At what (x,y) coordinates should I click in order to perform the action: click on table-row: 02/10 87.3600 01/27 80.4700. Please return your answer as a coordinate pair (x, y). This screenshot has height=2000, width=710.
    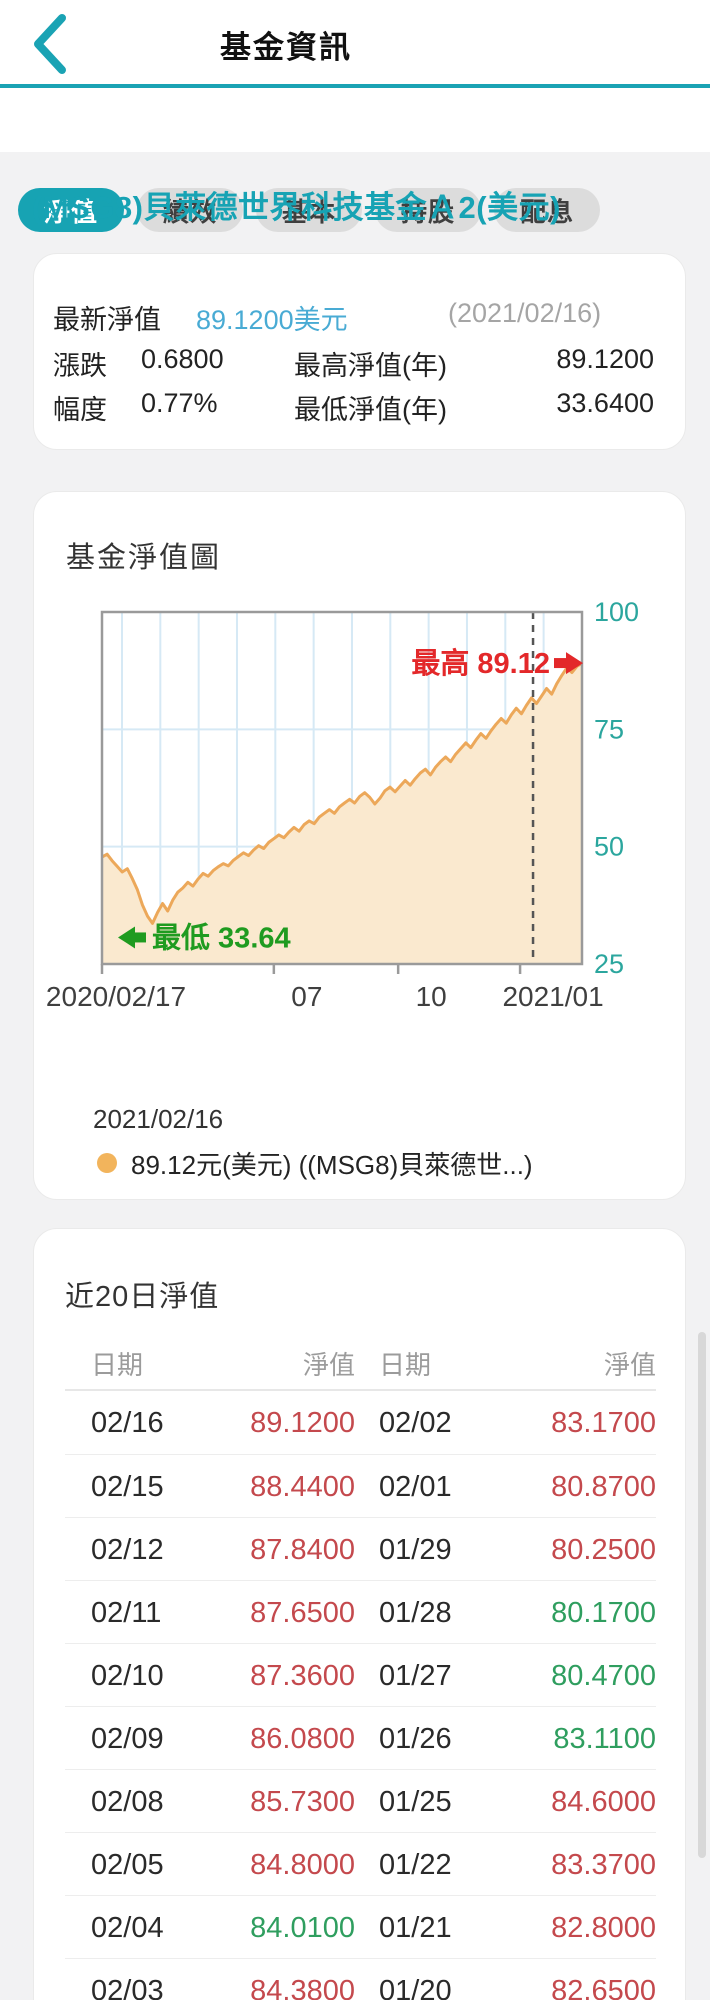
    Looking at the image, I should click on (360, 1674).